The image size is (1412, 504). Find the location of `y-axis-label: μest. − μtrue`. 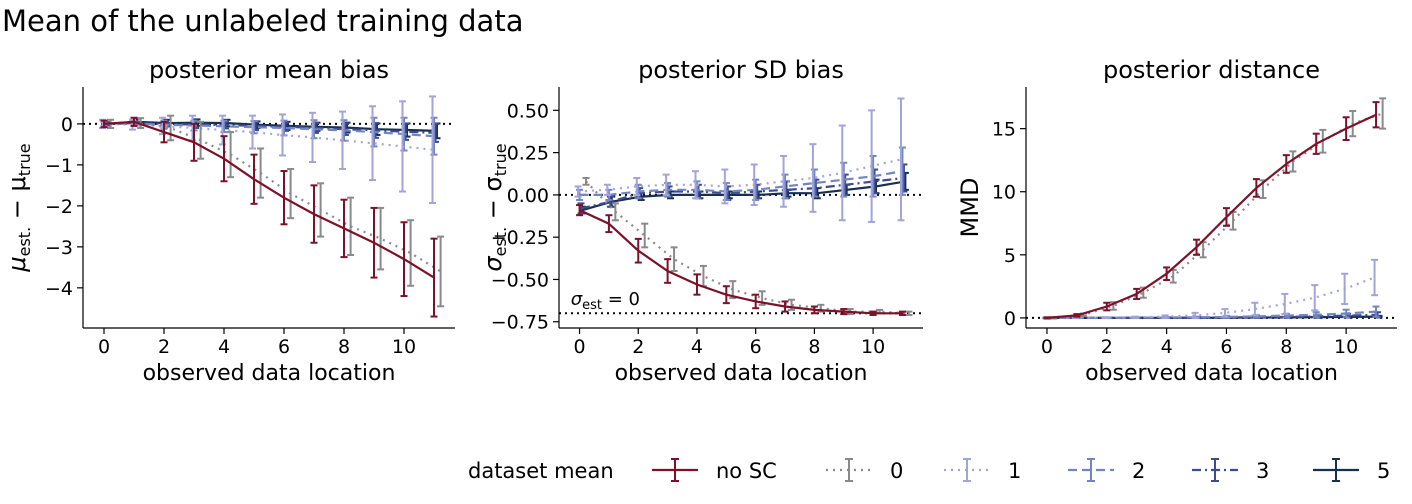

y-axis-label: μest. − μtrue is located at coordinates (18, 207).